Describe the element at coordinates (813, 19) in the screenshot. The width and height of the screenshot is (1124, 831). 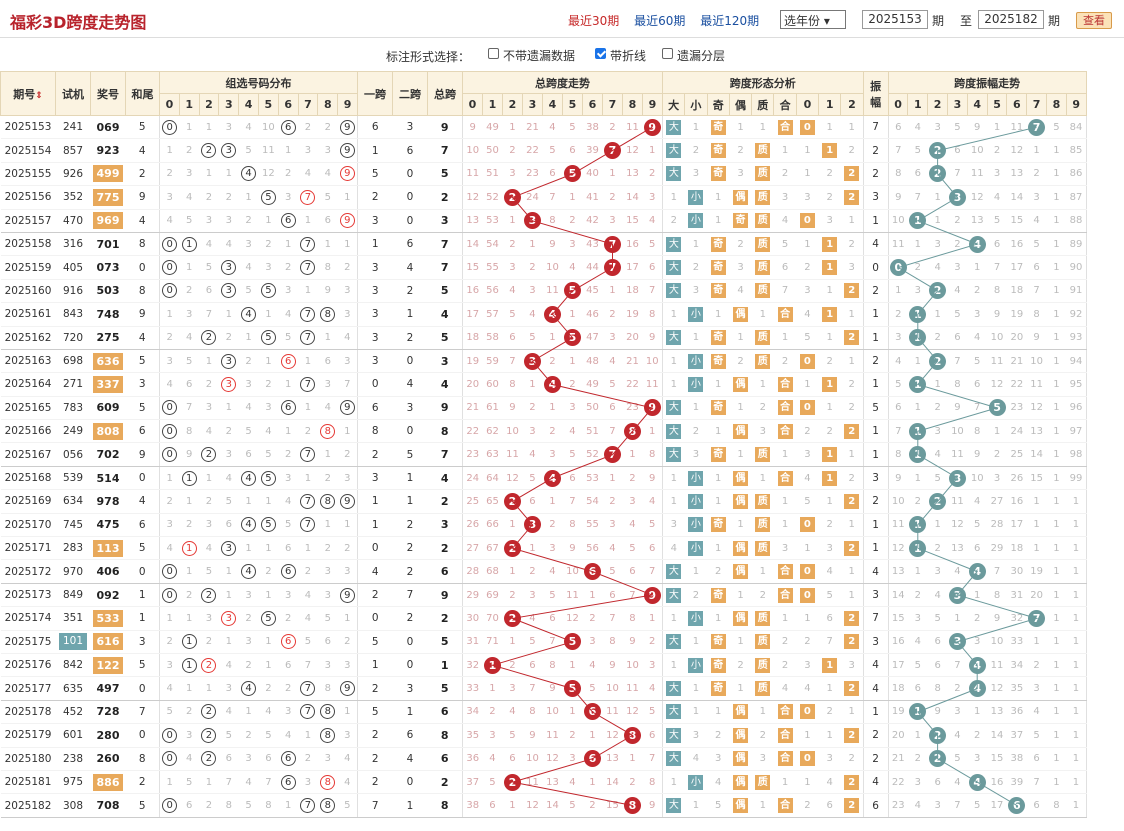
I see `year-select: 选年份 ▾` at that location.